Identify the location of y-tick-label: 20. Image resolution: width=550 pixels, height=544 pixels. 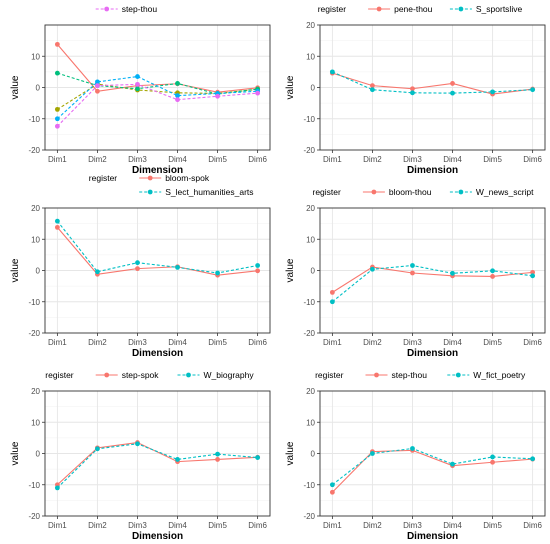
(35, 391).